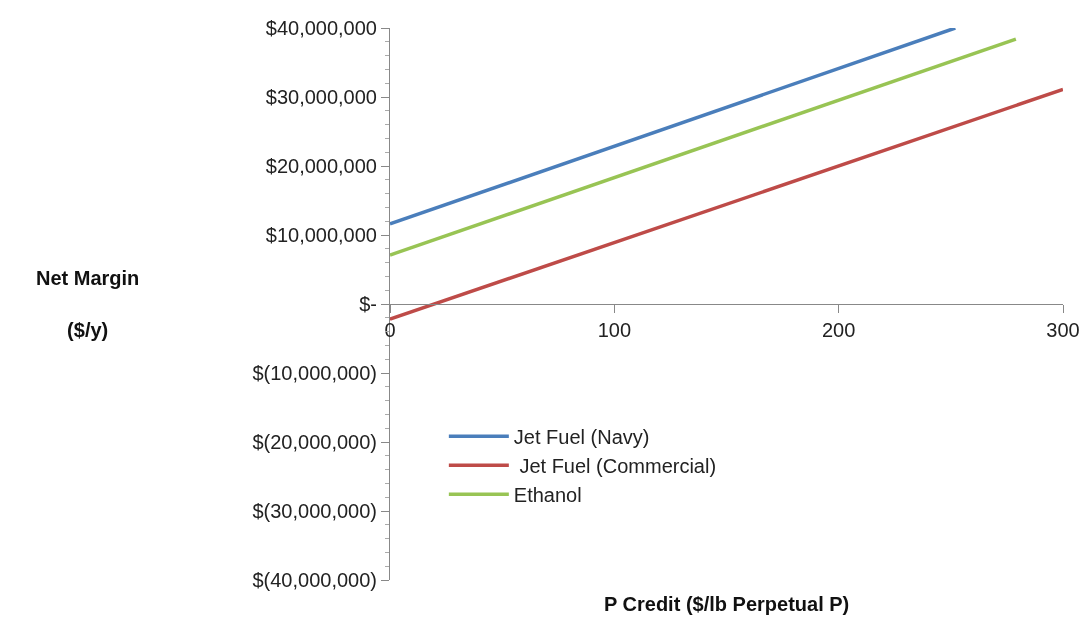  Describe the element at coordinates (321, 28) in the screenshot. I see `y-tick-label: $40,000,000` at that location.